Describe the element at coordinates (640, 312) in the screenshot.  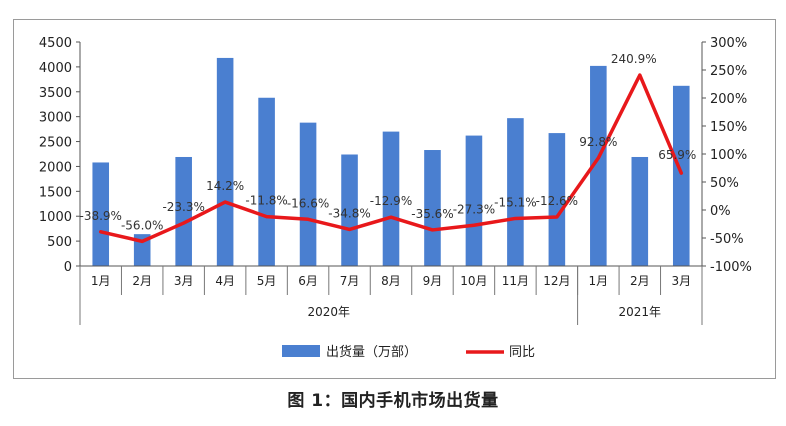
I see `year-label: 2021年` at that location.